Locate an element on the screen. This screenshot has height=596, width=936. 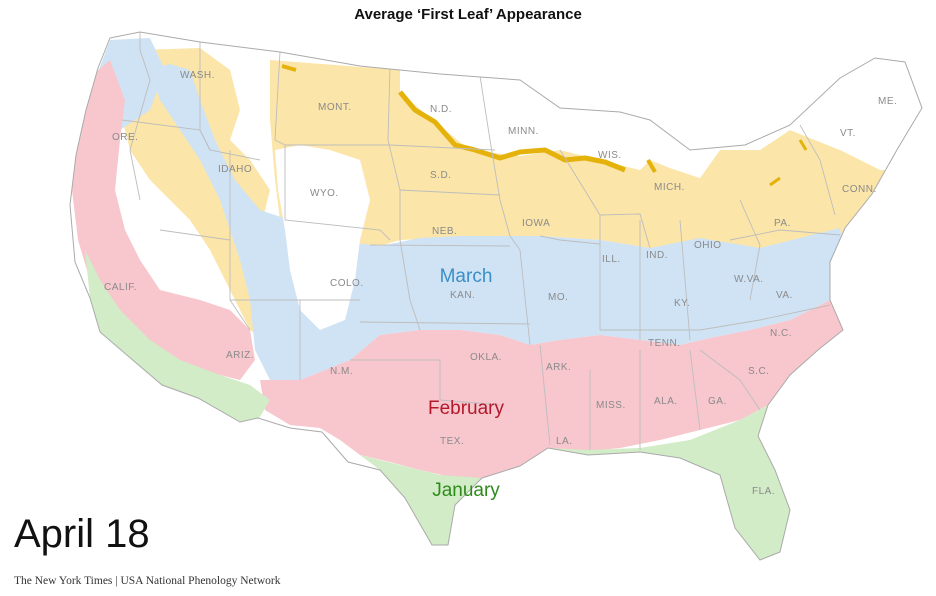
state-label-ala: ALA. is located at coordinates (666, 401).